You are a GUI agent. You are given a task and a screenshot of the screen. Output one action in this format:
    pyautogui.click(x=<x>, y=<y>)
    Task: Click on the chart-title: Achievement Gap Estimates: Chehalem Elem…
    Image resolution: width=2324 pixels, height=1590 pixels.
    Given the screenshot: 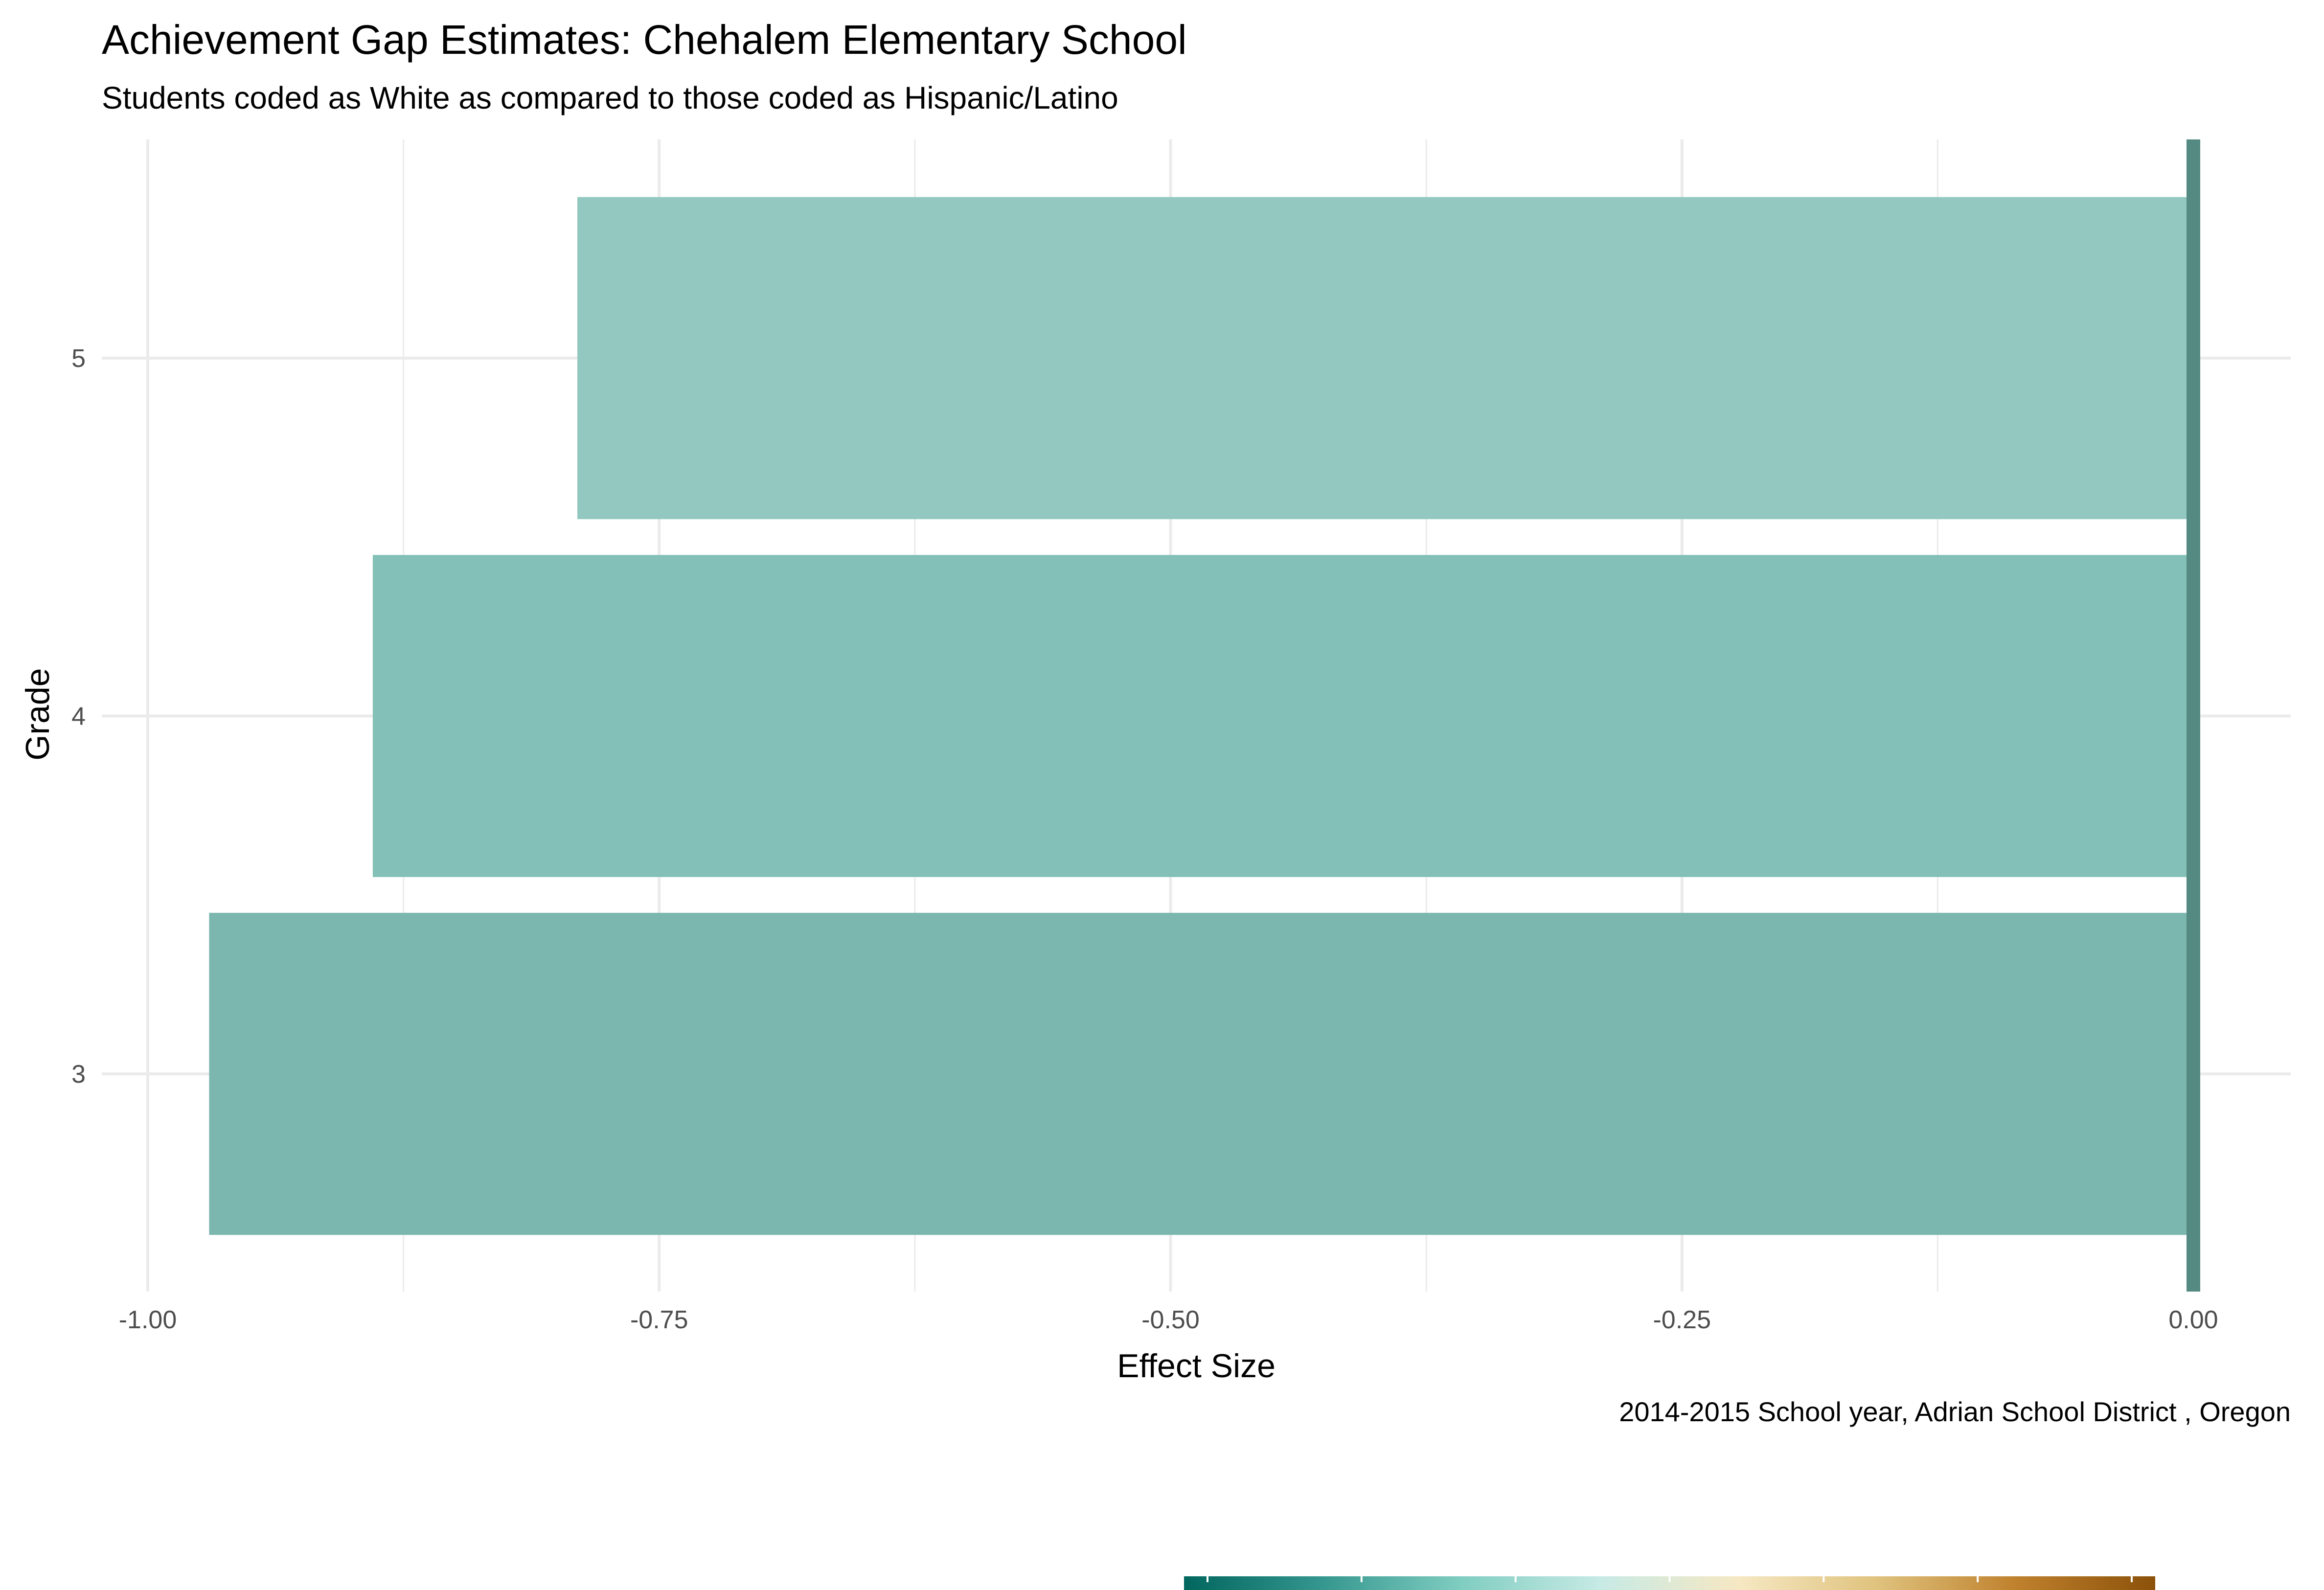 What is the action you would take?
    pyautogui.click(x=645, y=40)
    